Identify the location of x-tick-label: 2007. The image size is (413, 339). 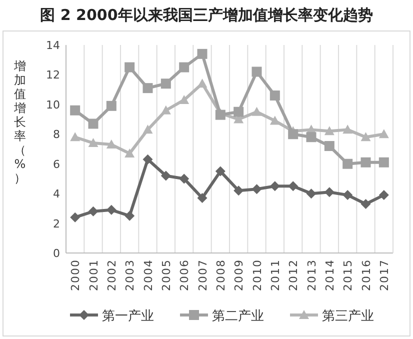
(203, 275).